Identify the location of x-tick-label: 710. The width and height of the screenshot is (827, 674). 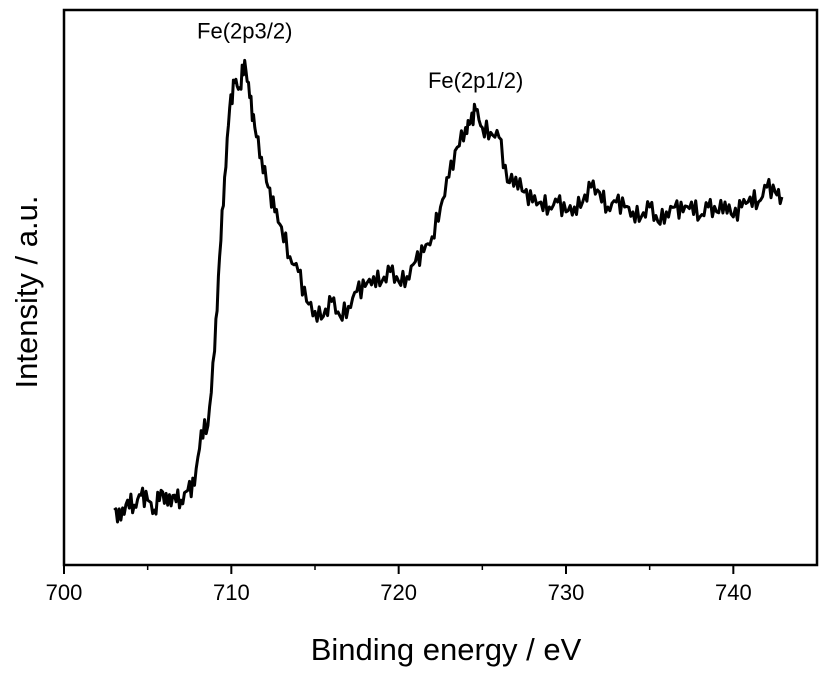
(231, 592).